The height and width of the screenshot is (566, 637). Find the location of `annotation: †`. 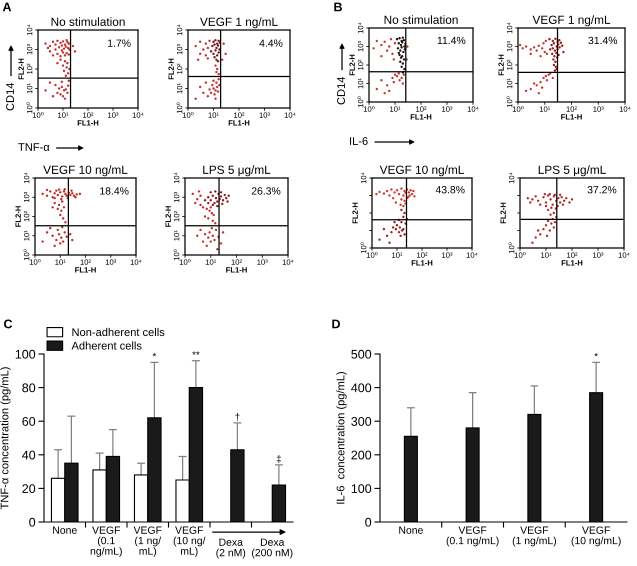

annotation: † is located at coordinates (237, 417).